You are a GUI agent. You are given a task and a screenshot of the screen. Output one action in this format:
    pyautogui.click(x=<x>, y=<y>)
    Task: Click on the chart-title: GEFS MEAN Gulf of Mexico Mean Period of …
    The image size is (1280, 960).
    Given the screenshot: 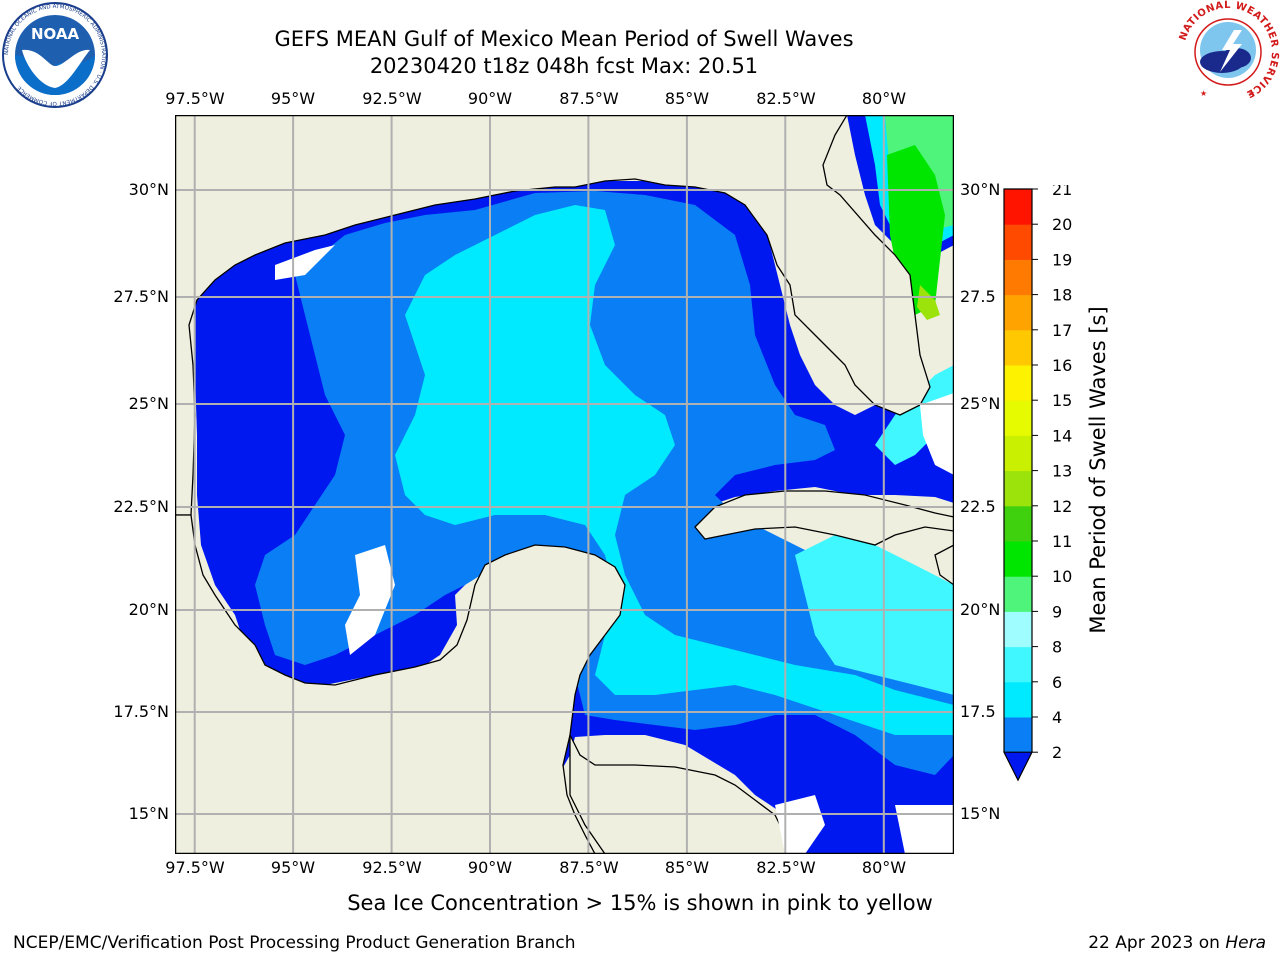 What is the action you would take?
    pyautogui.click(x=564, y=39)
    